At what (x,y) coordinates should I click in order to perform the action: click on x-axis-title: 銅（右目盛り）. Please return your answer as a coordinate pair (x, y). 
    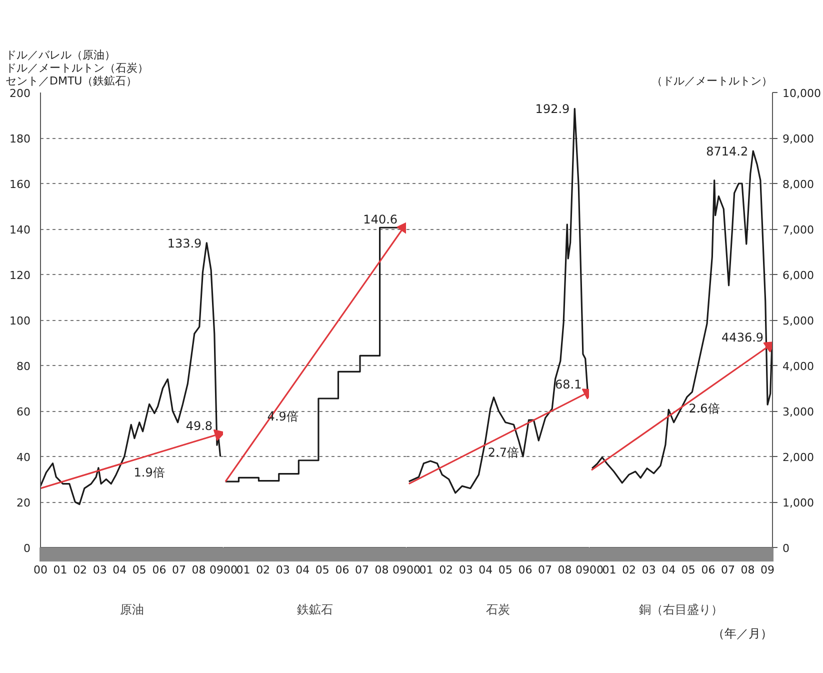
    Looking at the image, I should click on (681, 609).